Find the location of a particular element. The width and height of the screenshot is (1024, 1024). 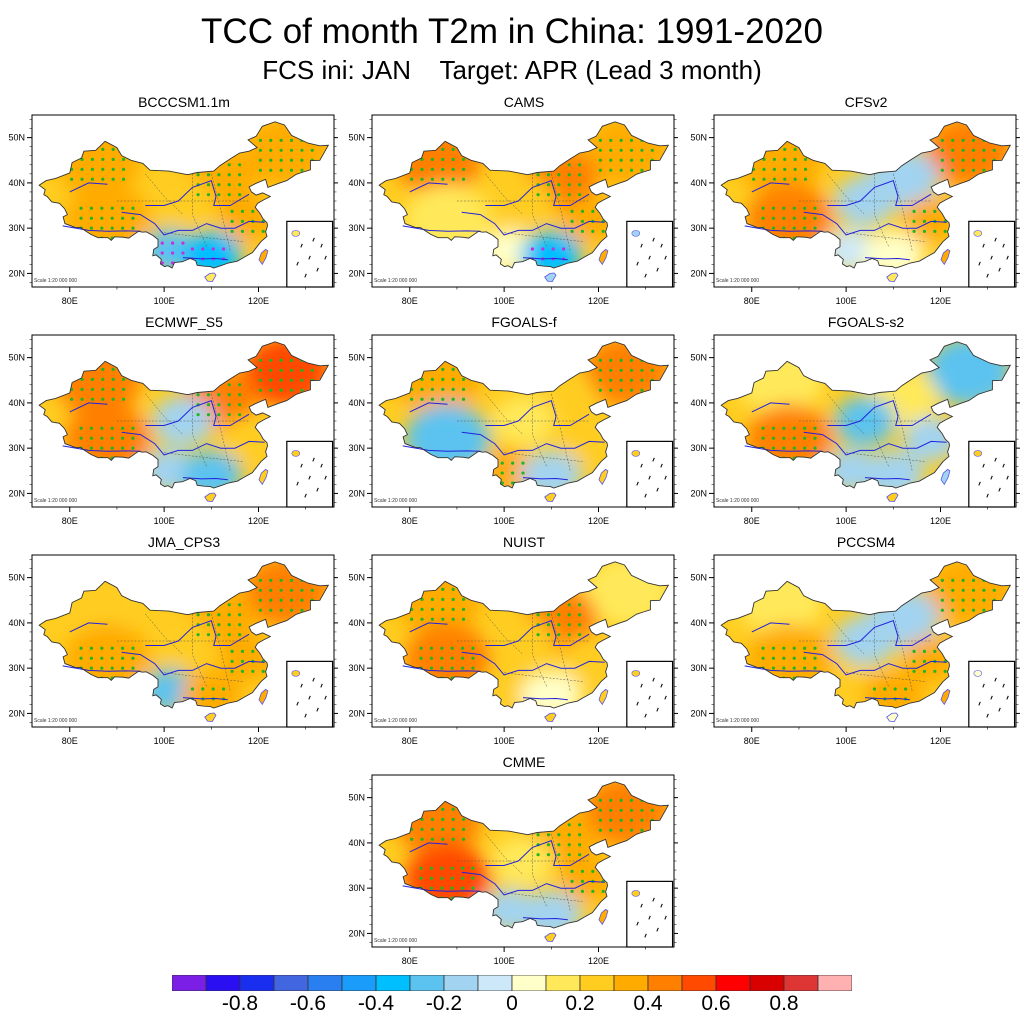

south-china-sea-inset is located at coordinates (310, 694).